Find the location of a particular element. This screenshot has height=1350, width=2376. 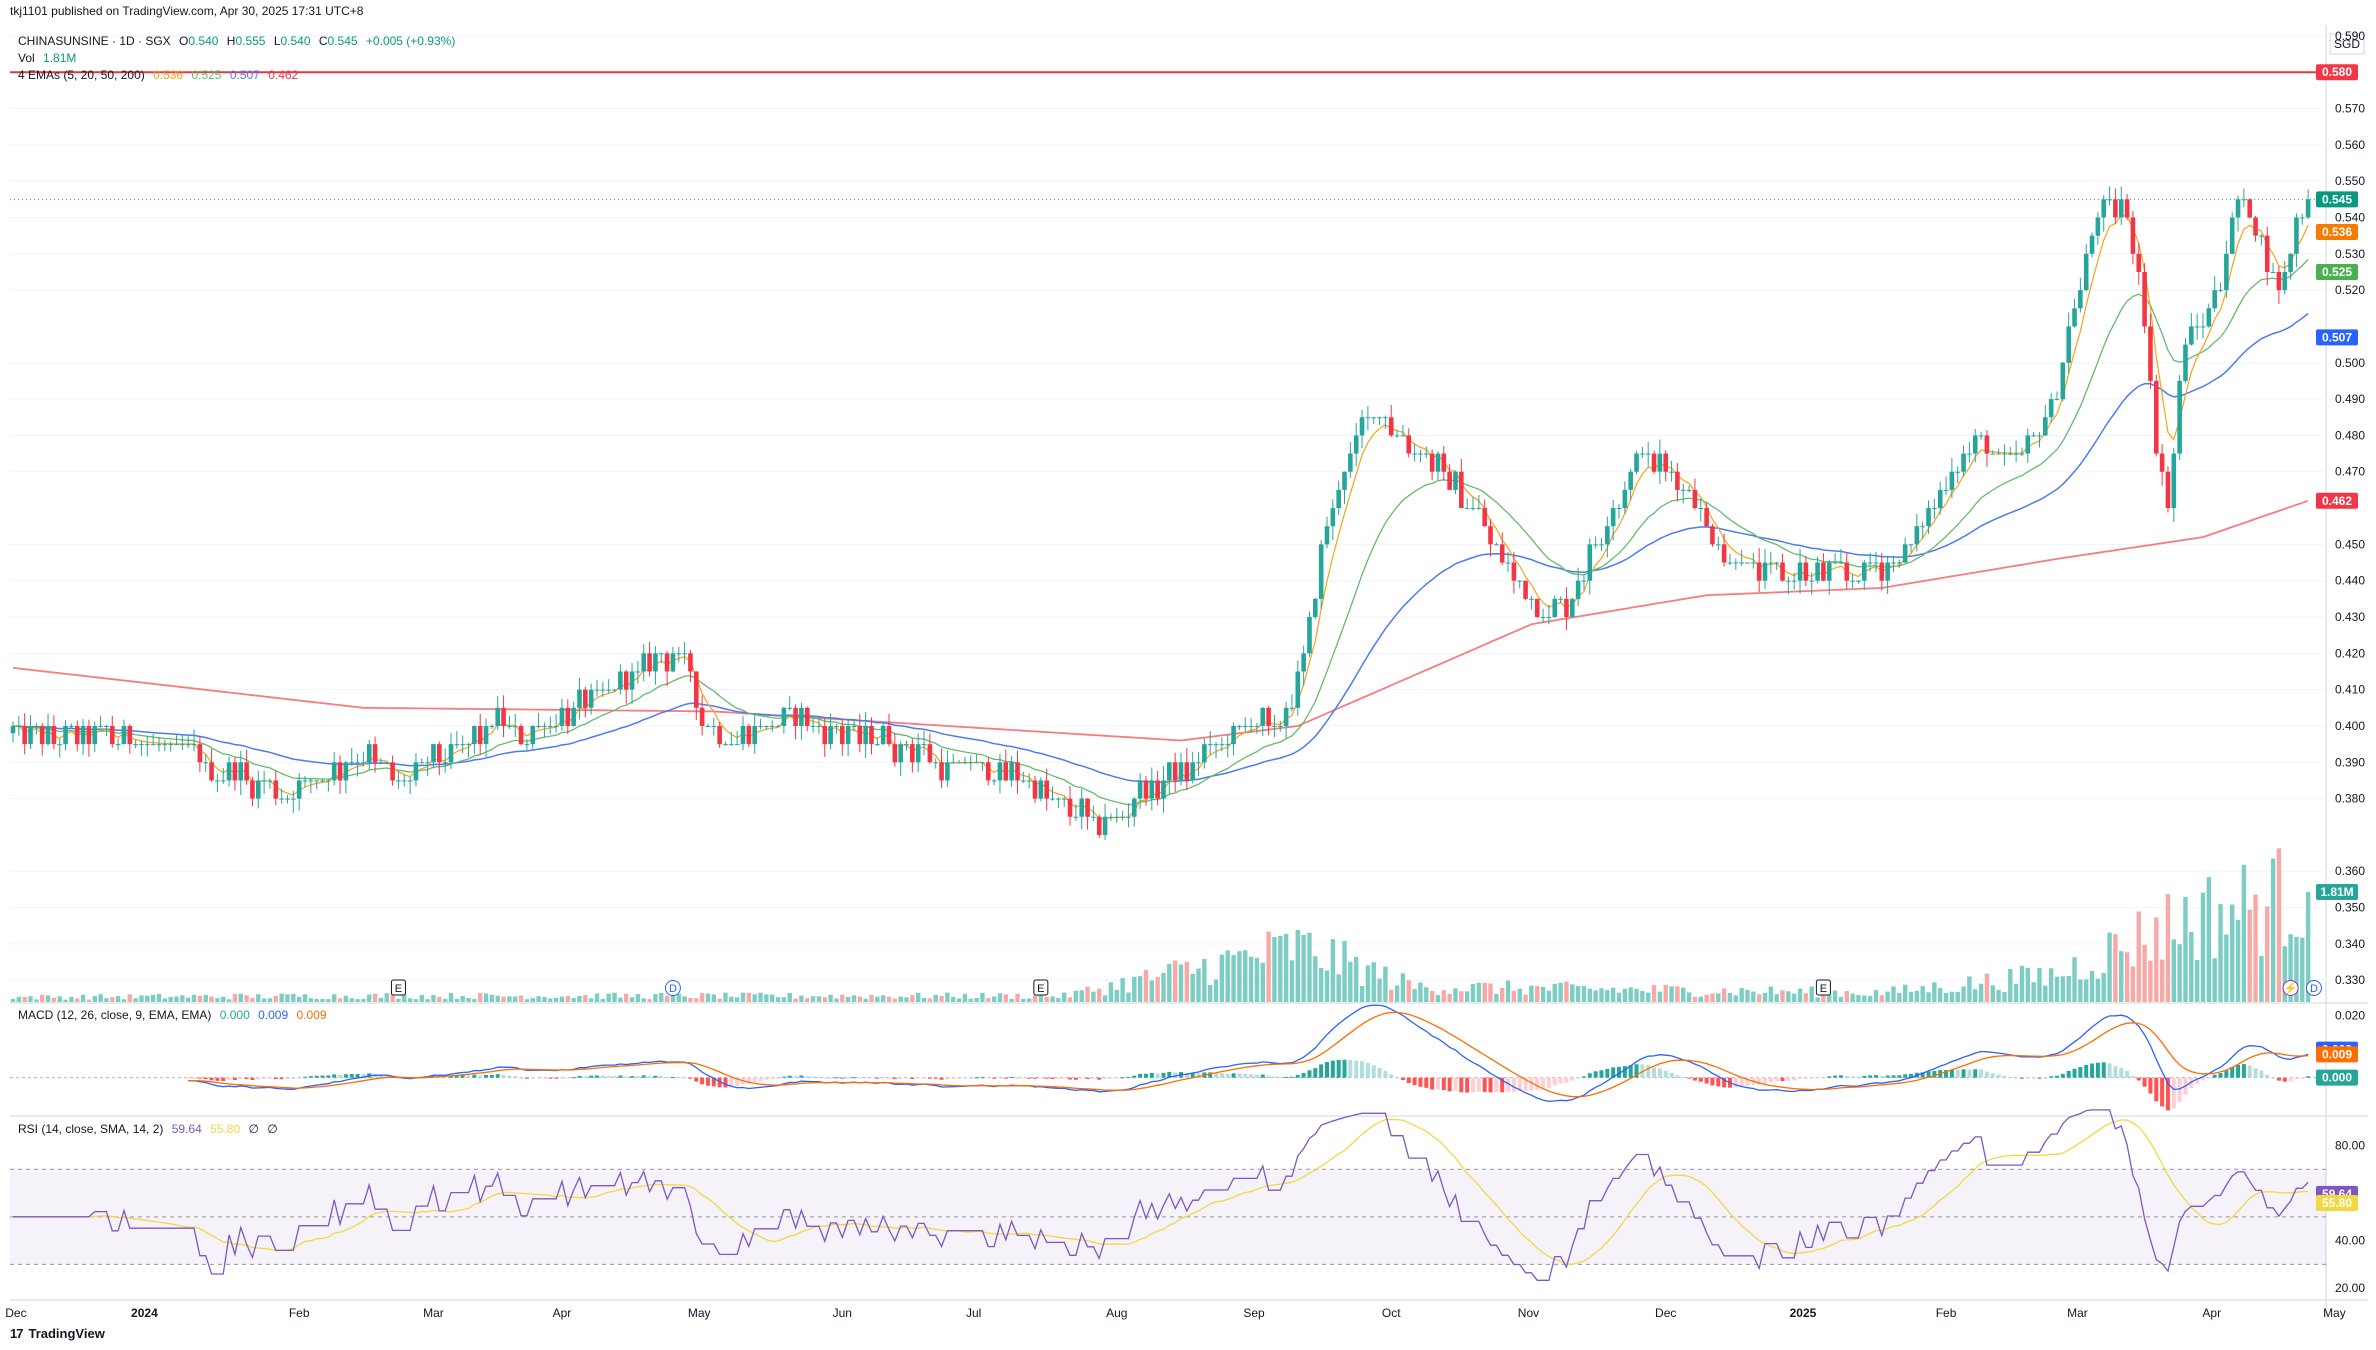

close-value: 0.545 is located at coordinates (342, 41).